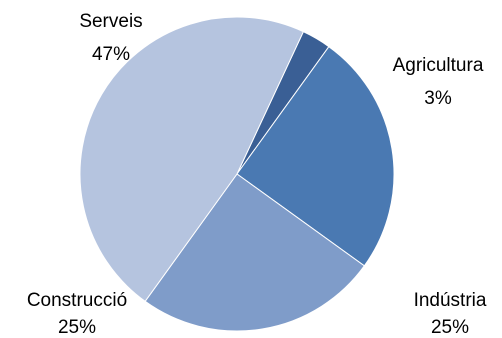  What do you see at coordinates (110, 21) in the screenshot?
I see `category-label: Serveis` at bounding box center [110, 21].